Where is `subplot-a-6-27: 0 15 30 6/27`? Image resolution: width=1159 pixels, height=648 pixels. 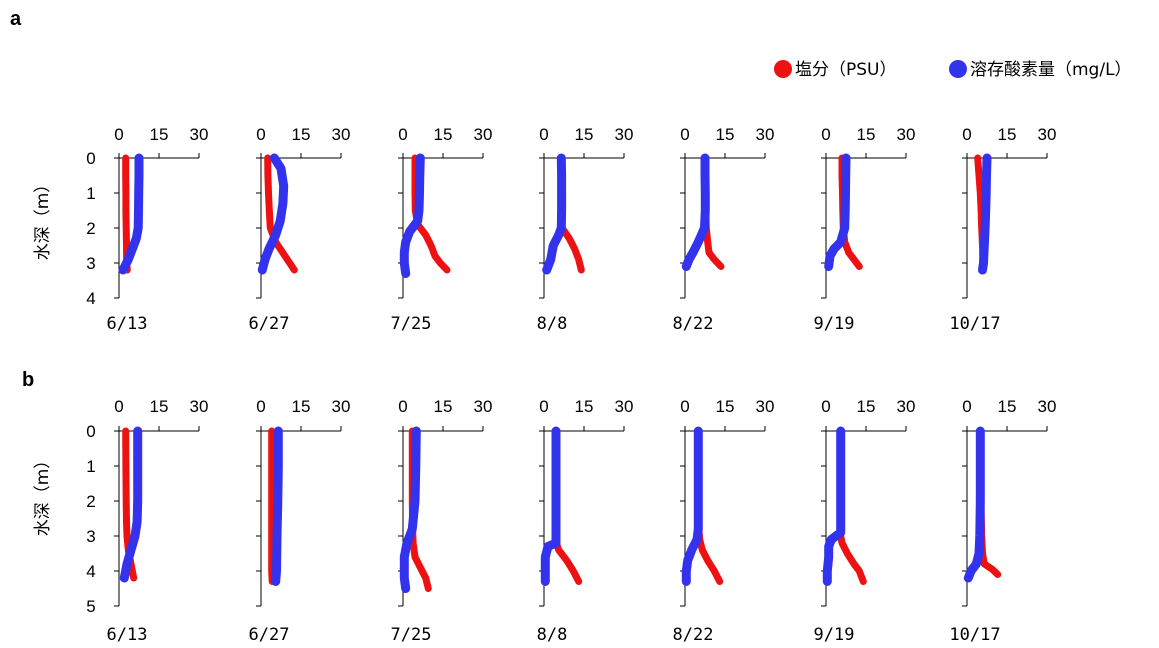
subplot-a-6-27: 0 15 30 6/27 is located at coordinates (300, 229).